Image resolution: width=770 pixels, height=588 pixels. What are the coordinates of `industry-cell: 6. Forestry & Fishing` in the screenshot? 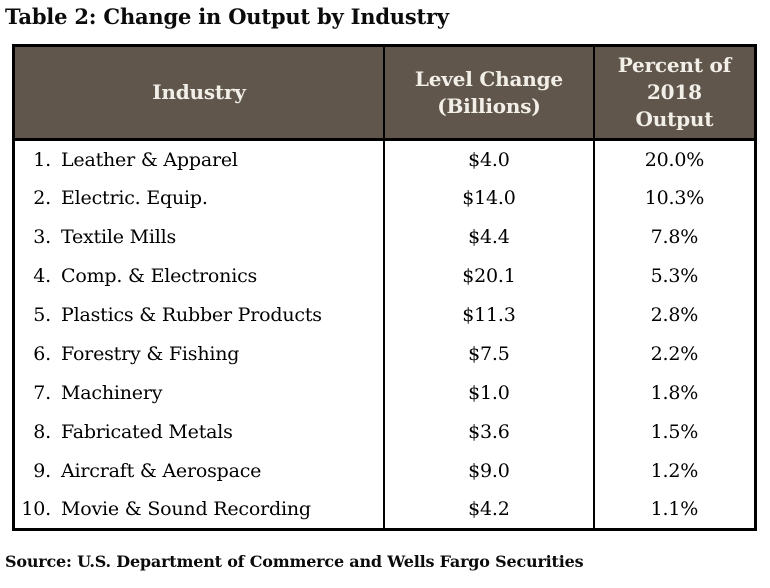 It's located at (198, 354).